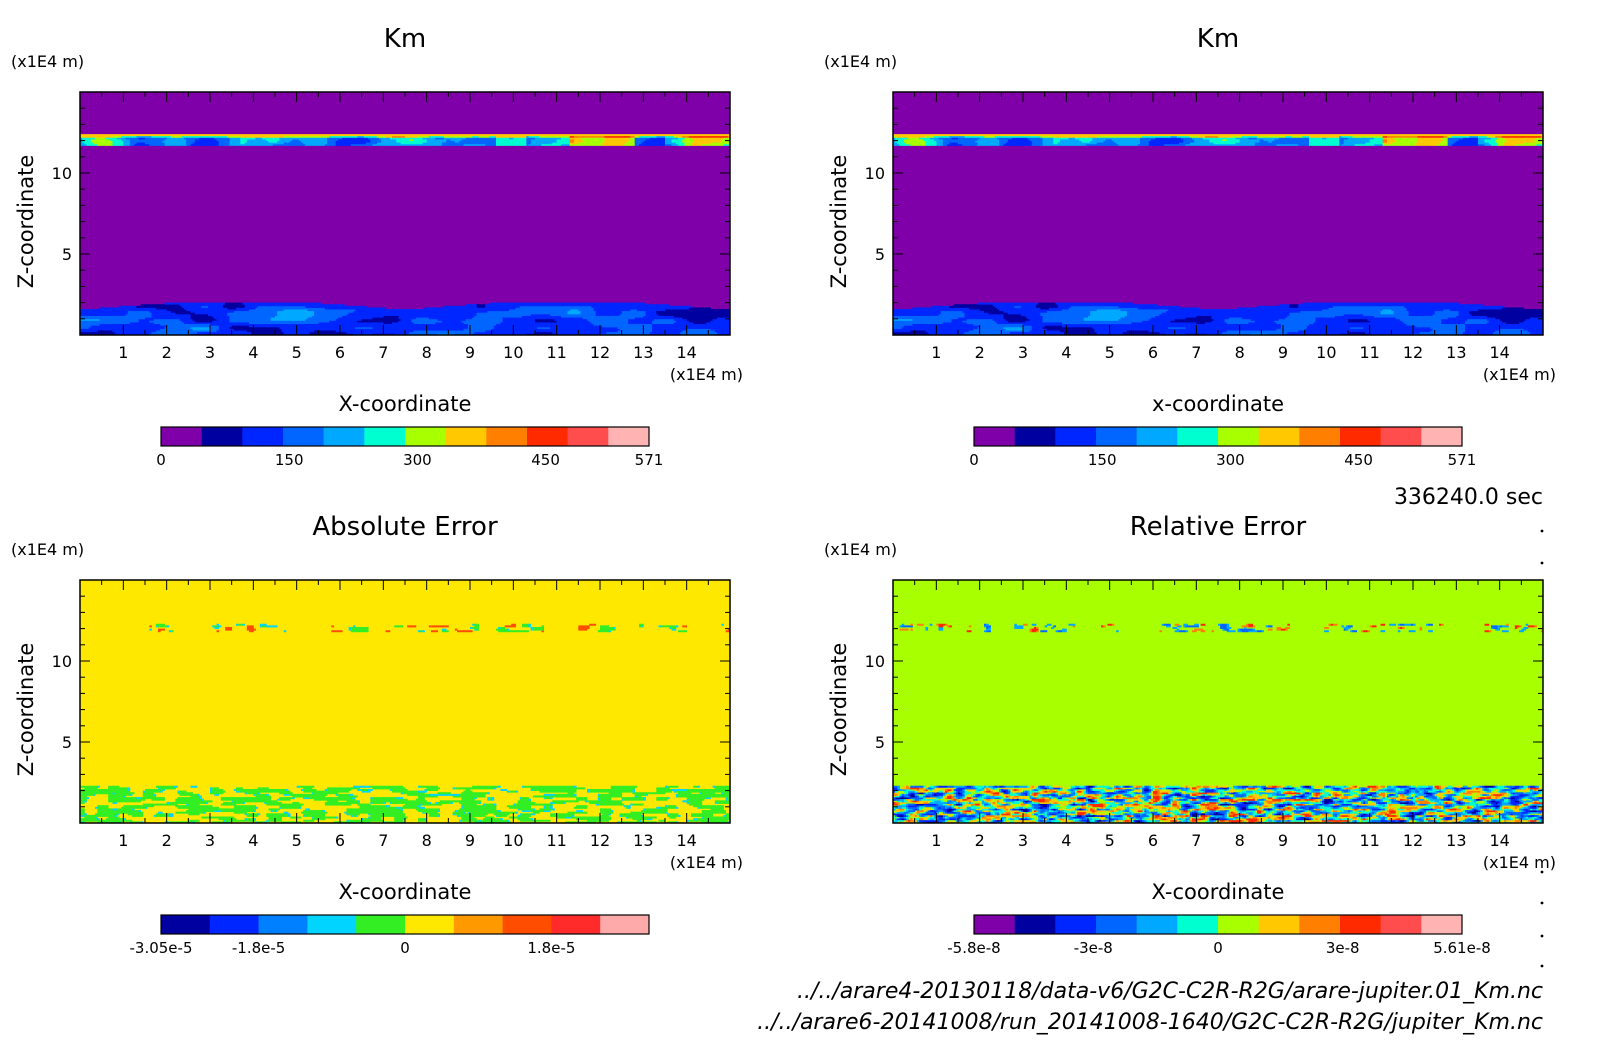  What do you see at coordinates (390, 935) in the screenshot?
I see `colorbar: -3.05e-5 -1.8e-5 0 1.8e-5` at bounding box center [390, 935].